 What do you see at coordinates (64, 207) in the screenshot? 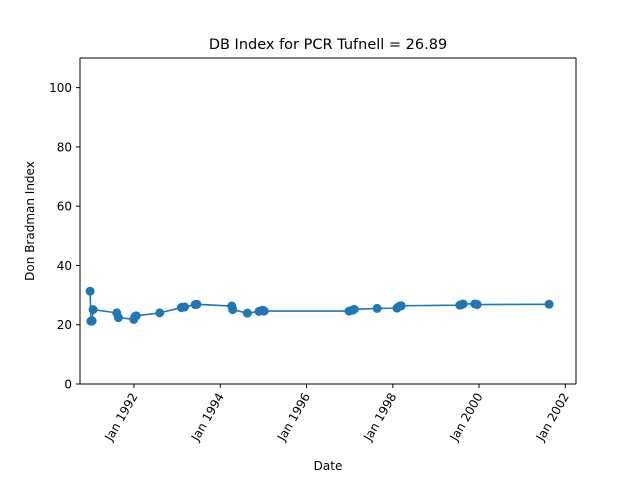
I see `y-tick-label: 60` at bounding box center [64, 207].